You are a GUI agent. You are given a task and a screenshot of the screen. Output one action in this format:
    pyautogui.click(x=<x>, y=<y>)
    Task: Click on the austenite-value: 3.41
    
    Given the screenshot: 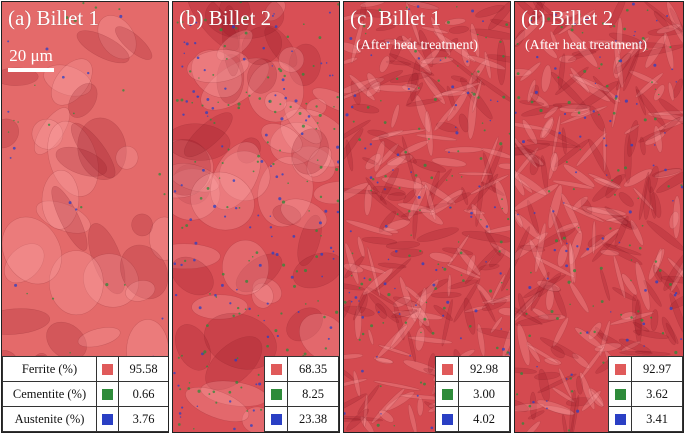 What is the action you would take?
    pyautogui.click(x=657, y=419)
    